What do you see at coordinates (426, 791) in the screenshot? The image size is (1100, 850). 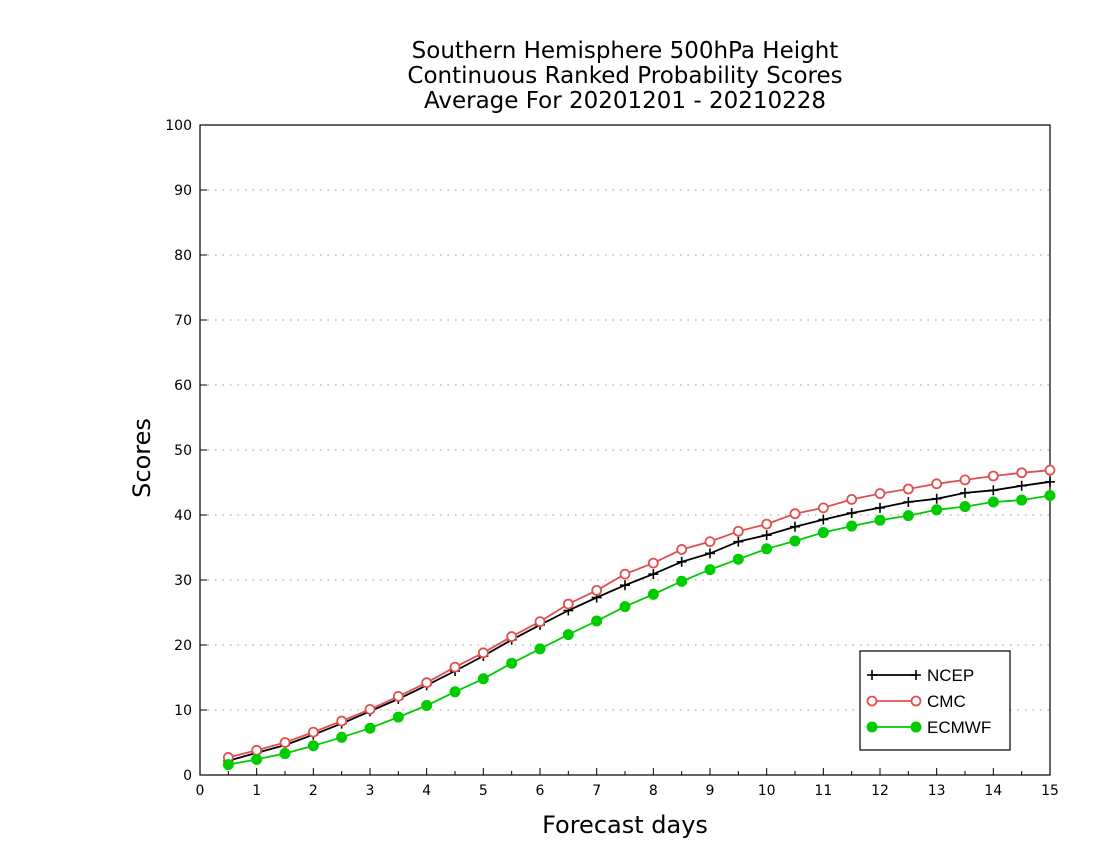 I see `x-tick-label: 4` at bounding box center [426, 791].